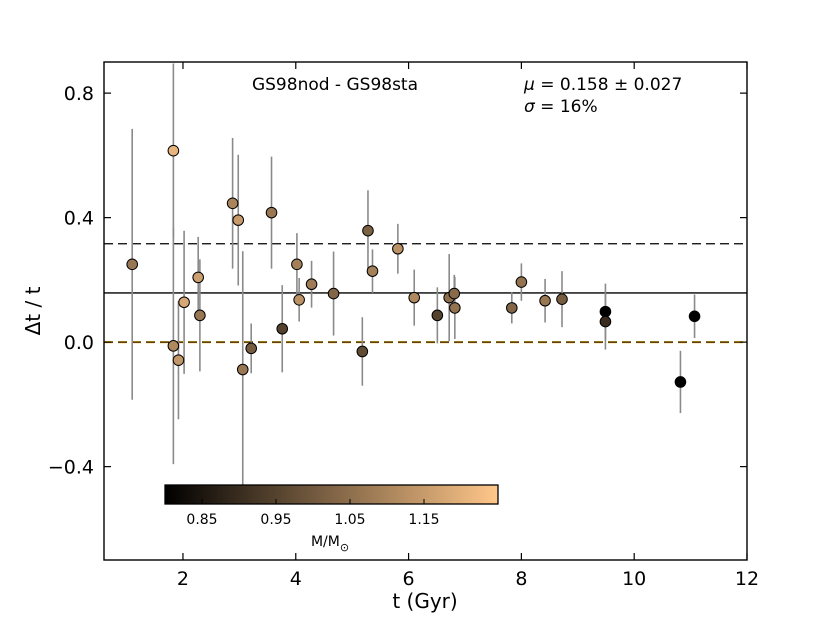  I want to click on colorbar-tick-label: 1.05, so click(349, 520).